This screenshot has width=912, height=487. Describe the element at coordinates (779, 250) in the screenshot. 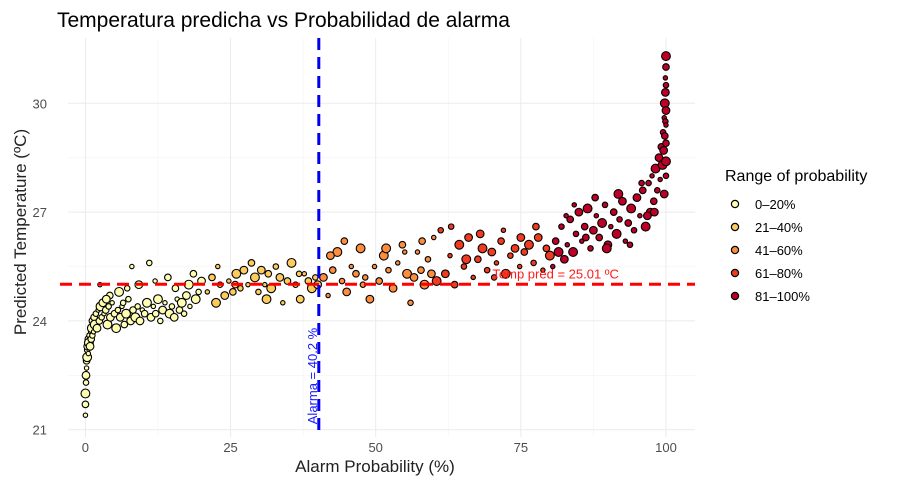

I see `legend-label: 41–60%` at that location.